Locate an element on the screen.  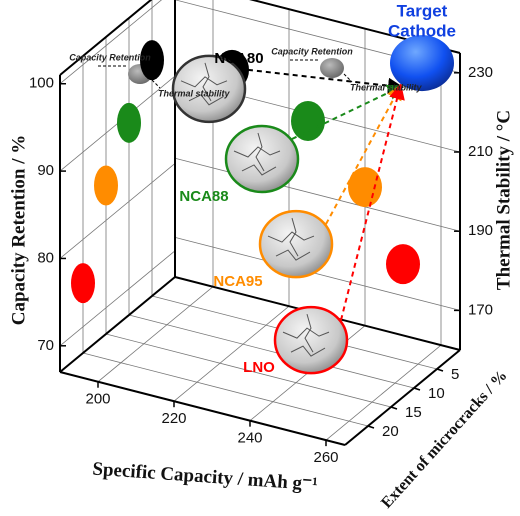
target-label: Cathode is located at coordinates (422, 30).